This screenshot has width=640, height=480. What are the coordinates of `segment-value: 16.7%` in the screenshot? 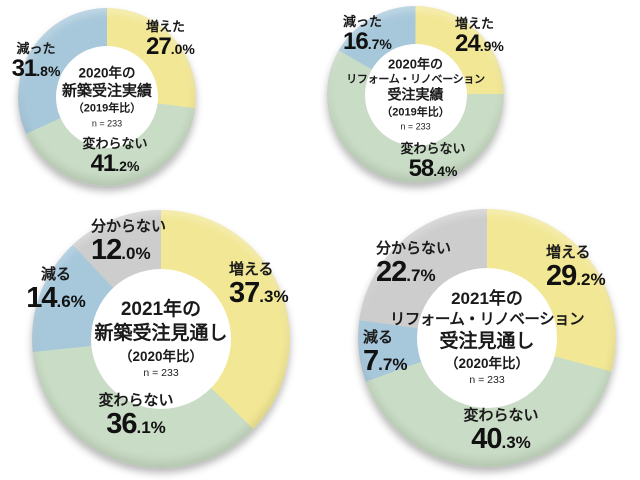 It's located at (367, 42).